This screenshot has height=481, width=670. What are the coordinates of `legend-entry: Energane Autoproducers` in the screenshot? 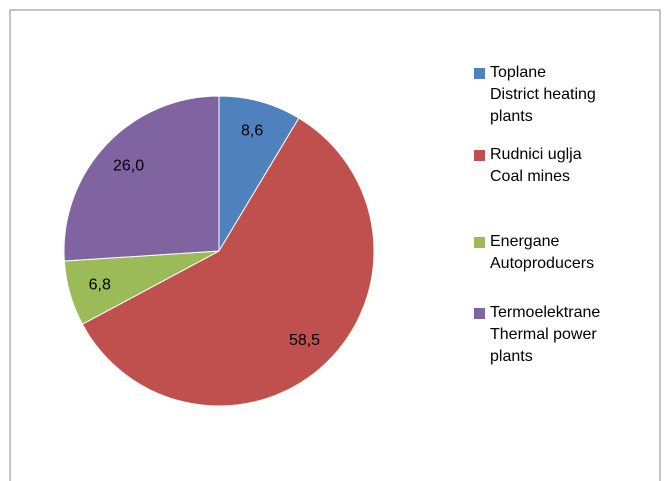 It's located at (534, 253).